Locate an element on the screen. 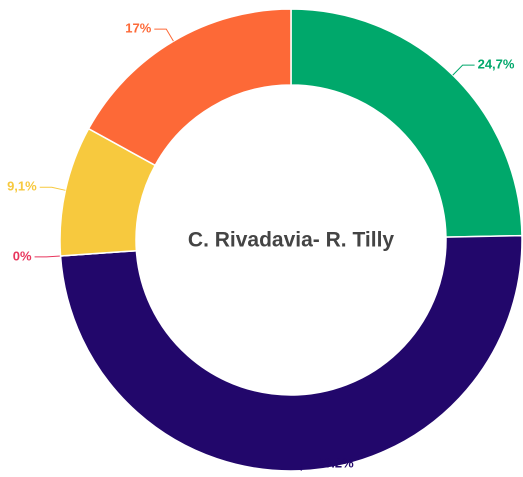 The image size is (523, 477). data-label: 0% is located at coordinates (22, 255).